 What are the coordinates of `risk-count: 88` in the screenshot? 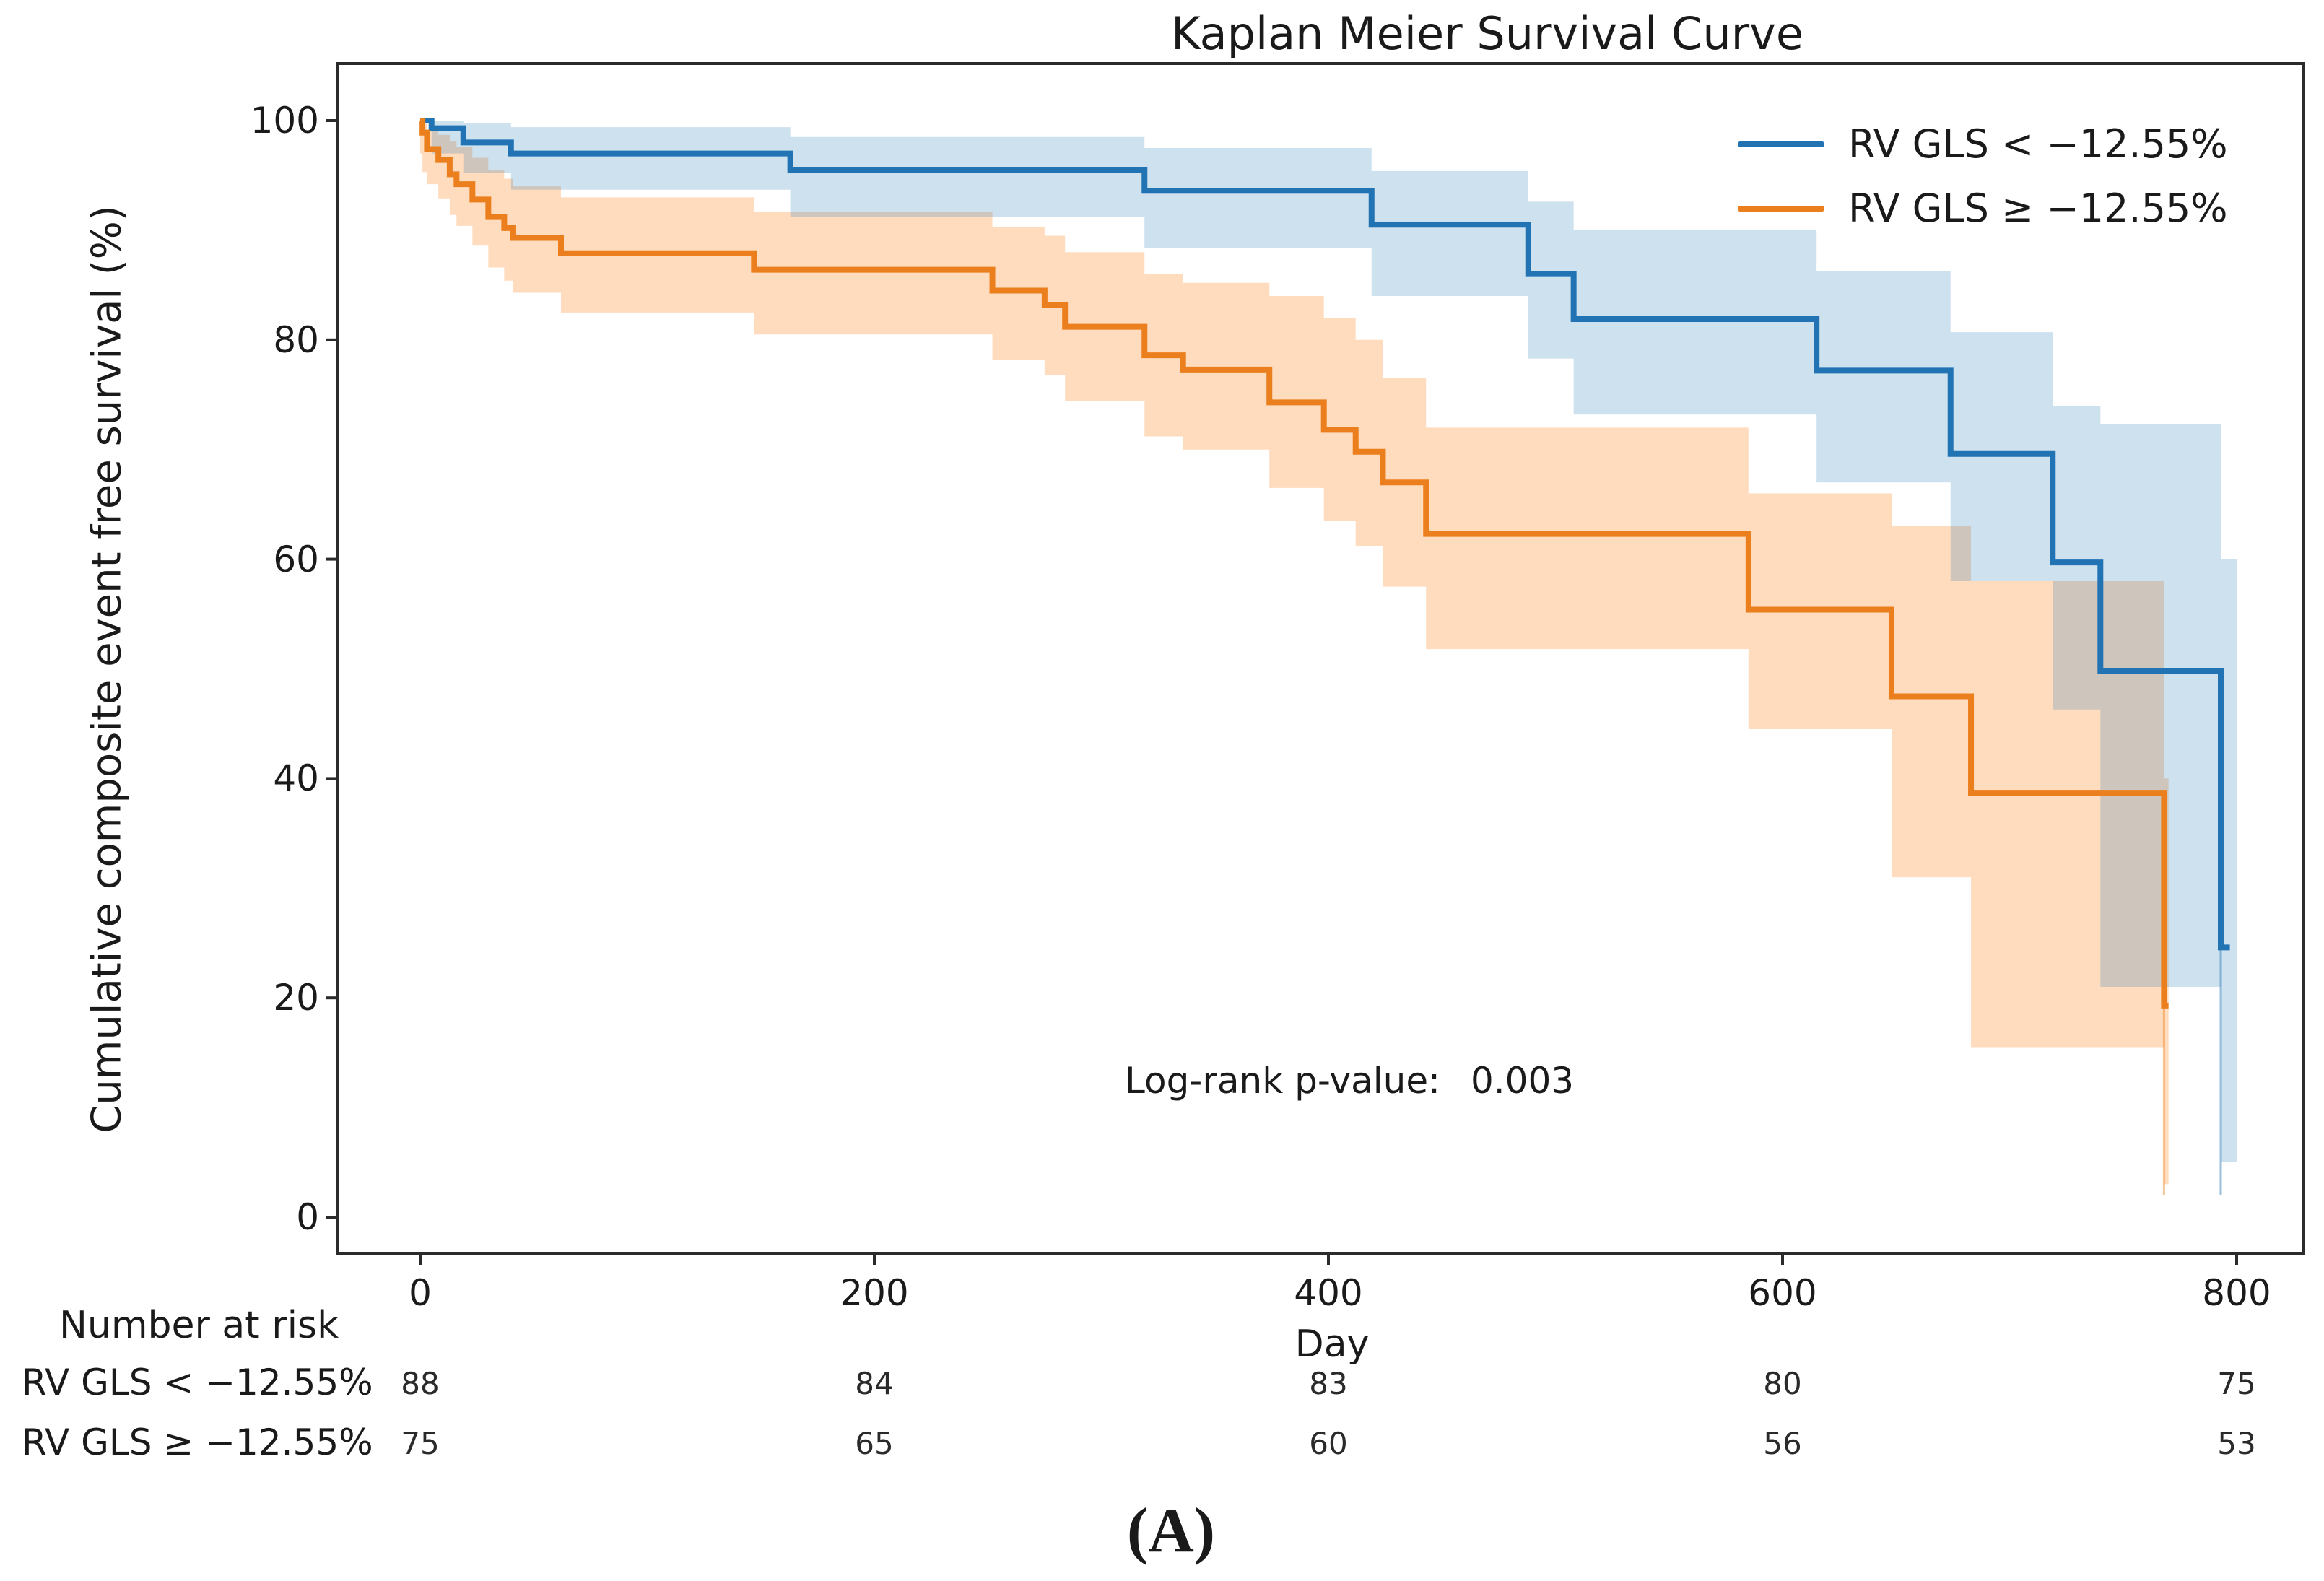 It's located at (420, 1383).